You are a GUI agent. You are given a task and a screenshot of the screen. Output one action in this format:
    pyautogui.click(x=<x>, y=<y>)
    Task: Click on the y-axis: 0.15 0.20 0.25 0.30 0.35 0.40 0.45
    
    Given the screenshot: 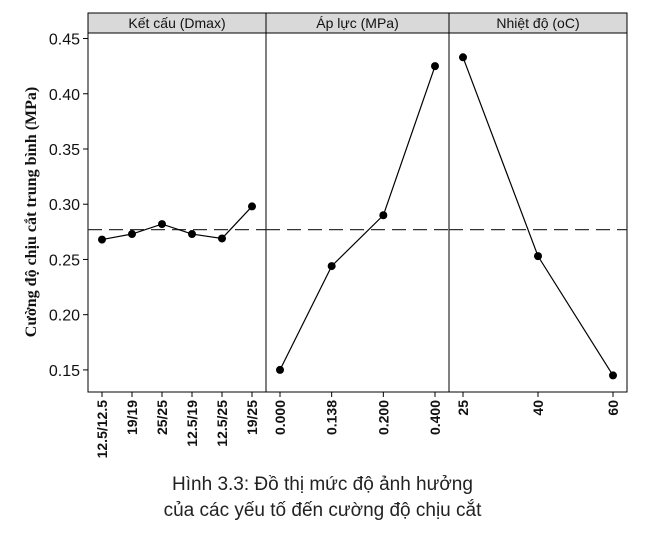 What is the action you would take?
    pyautogui.click(x=68, y=206)
    